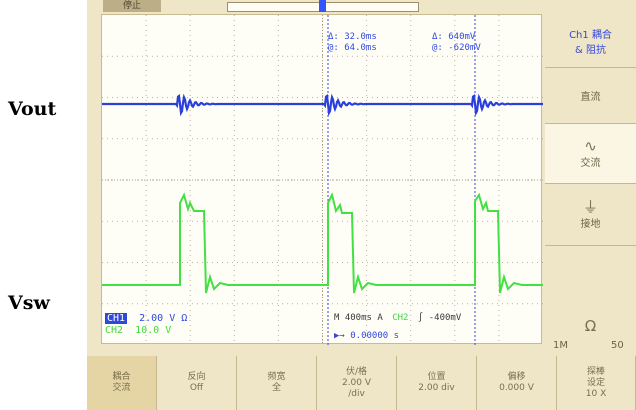 The width and height of the screenshot is (636, 410). I want to click on timebase-info: M 400ms A CH2 ∫ -400mV, so click(397, 318).